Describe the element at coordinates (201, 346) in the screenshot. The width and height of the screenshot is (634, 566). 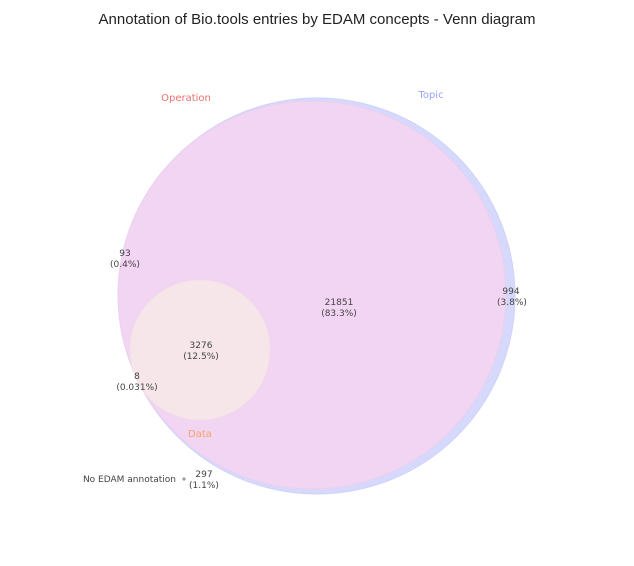
I see `region-count-all-three: 3276` at that location.